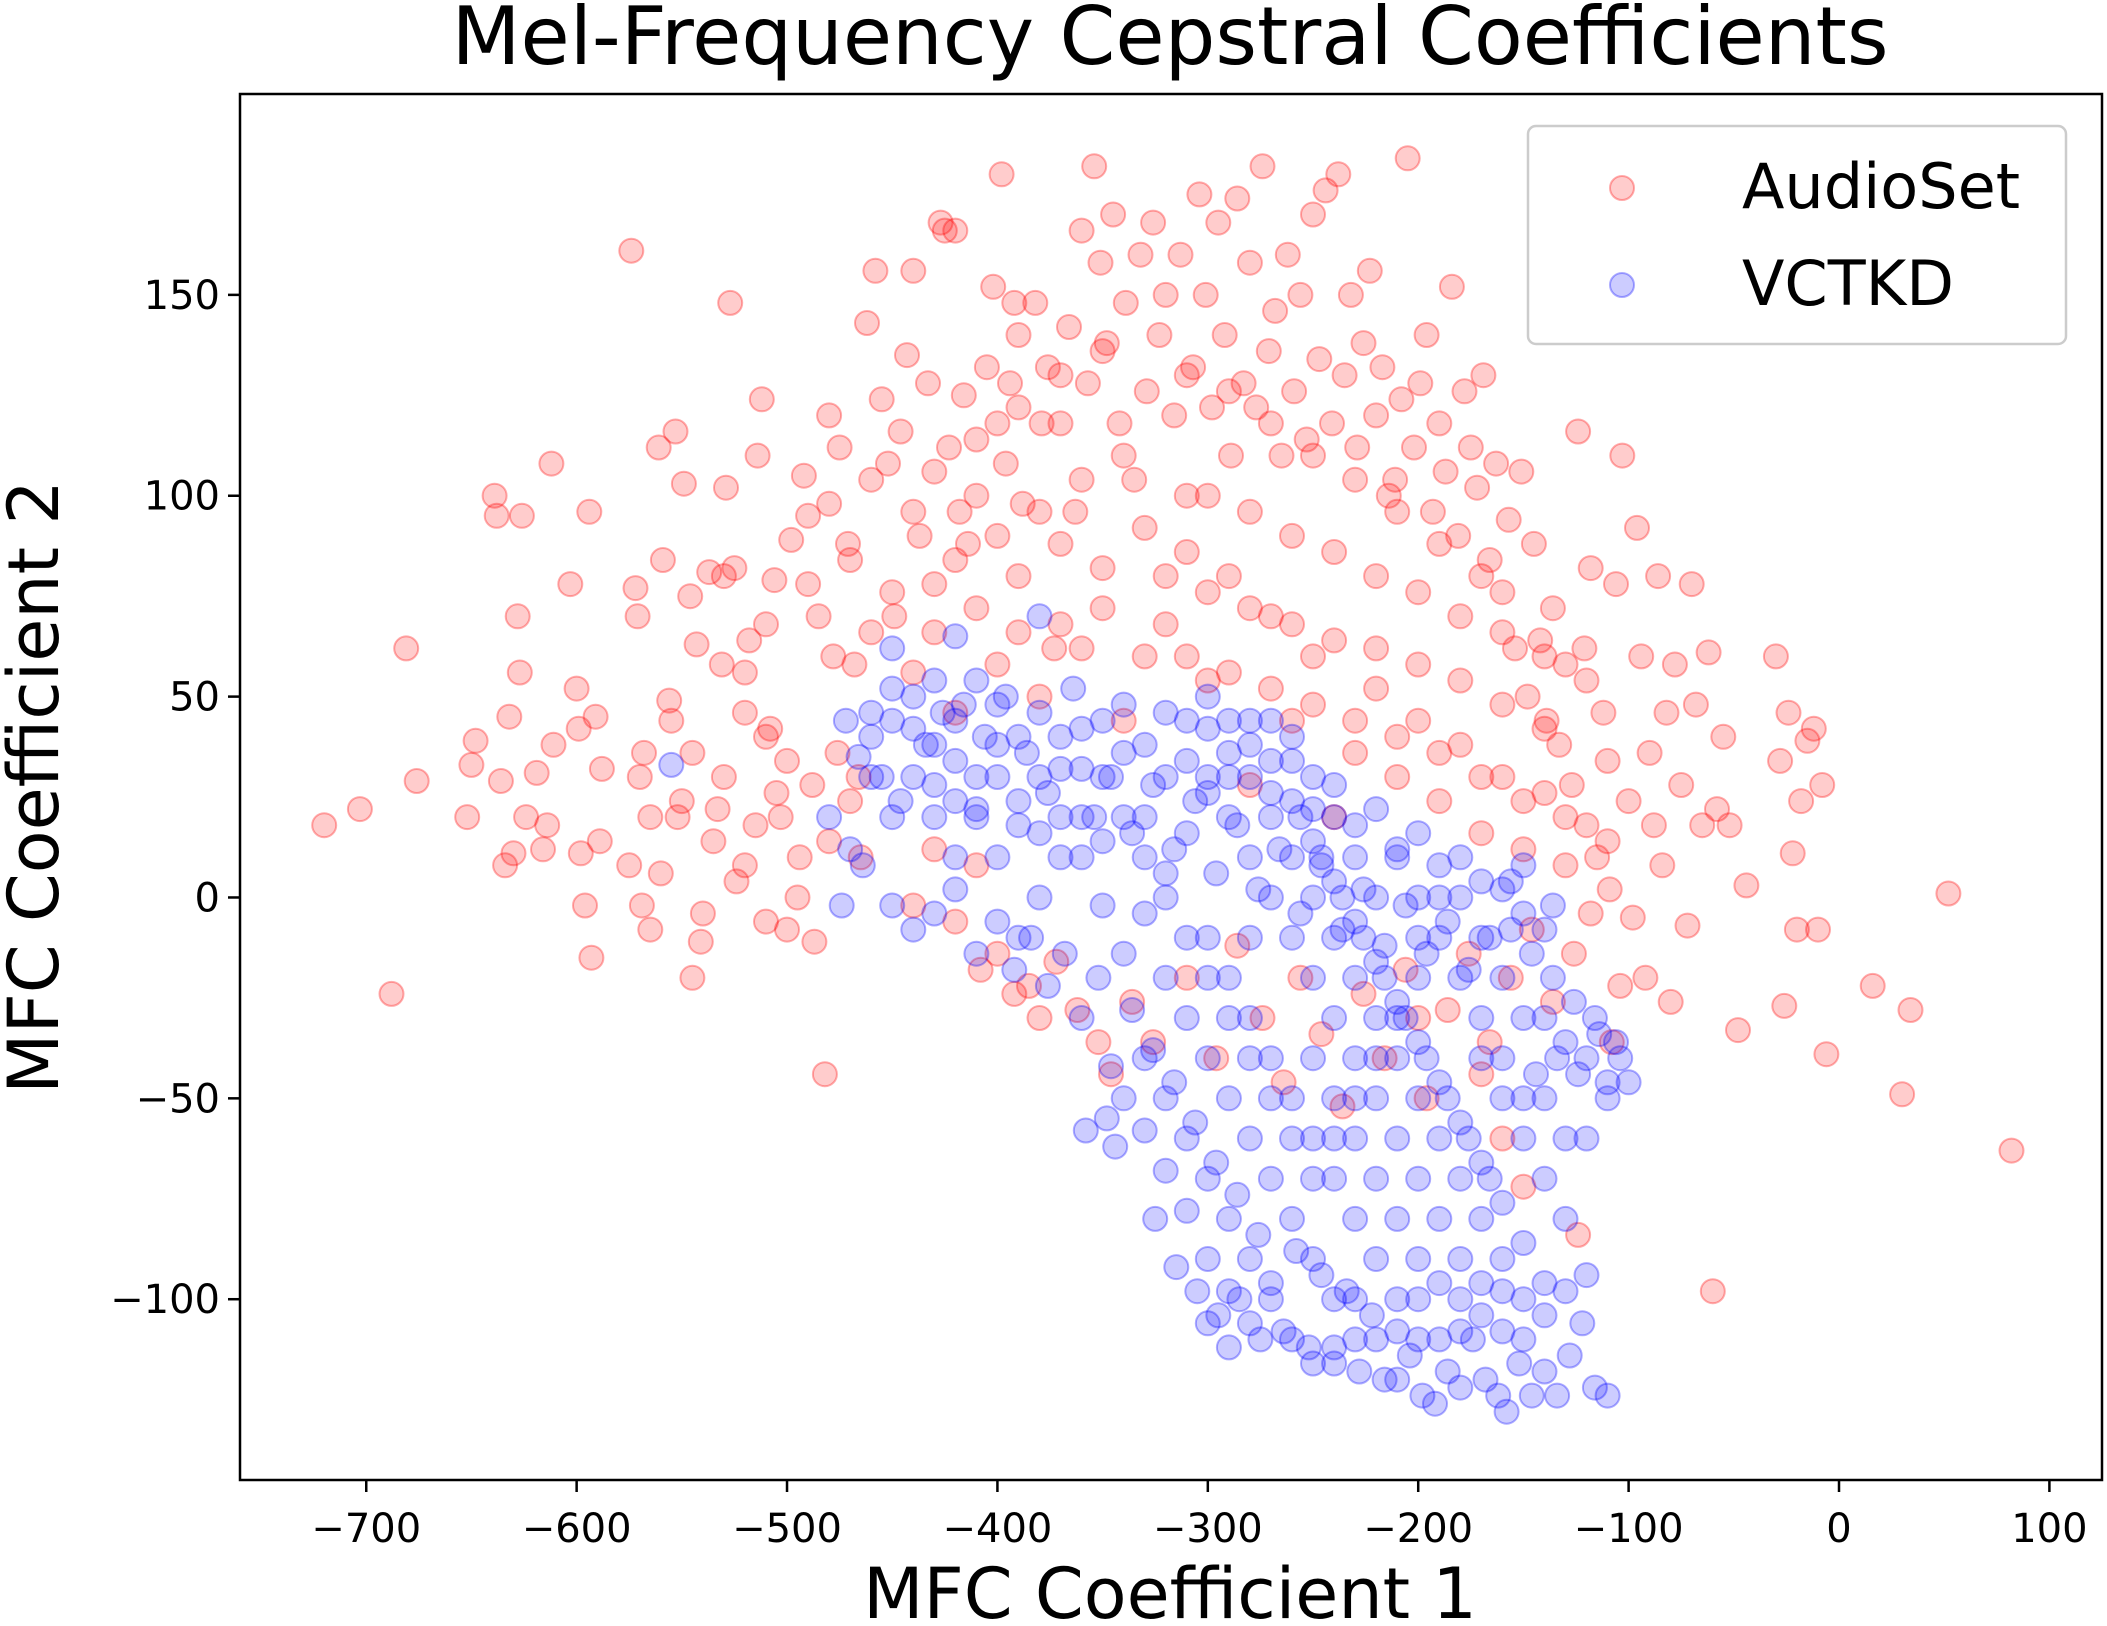 The width and height of the screenshot is (2107, 1626). Describe the element at coordinates (1169, 41) in the screenshot. I see `chart-title: Mel-Frequency Cepstral Coefficients` at that location.